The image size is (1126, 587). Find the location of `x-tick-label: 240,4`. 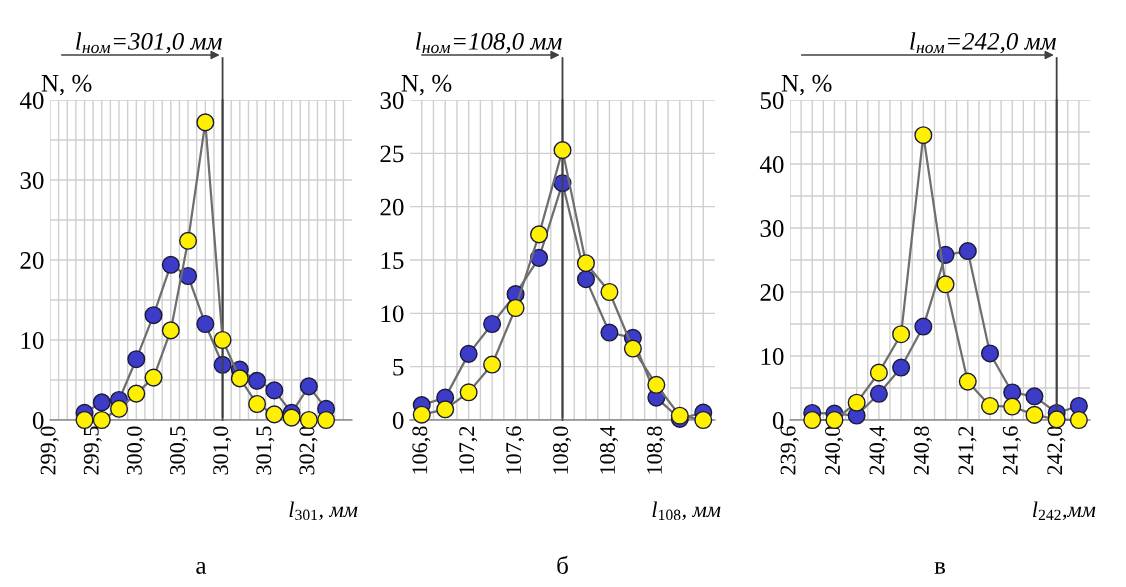

x-tick-label: 240,4 is located at coordinates (878, 450).